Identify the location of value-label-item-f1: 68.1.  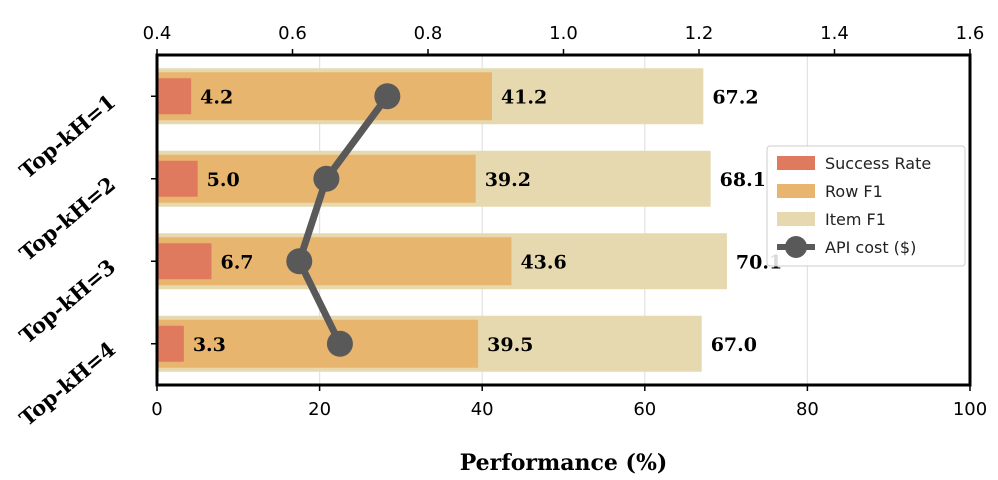
(743, 180).